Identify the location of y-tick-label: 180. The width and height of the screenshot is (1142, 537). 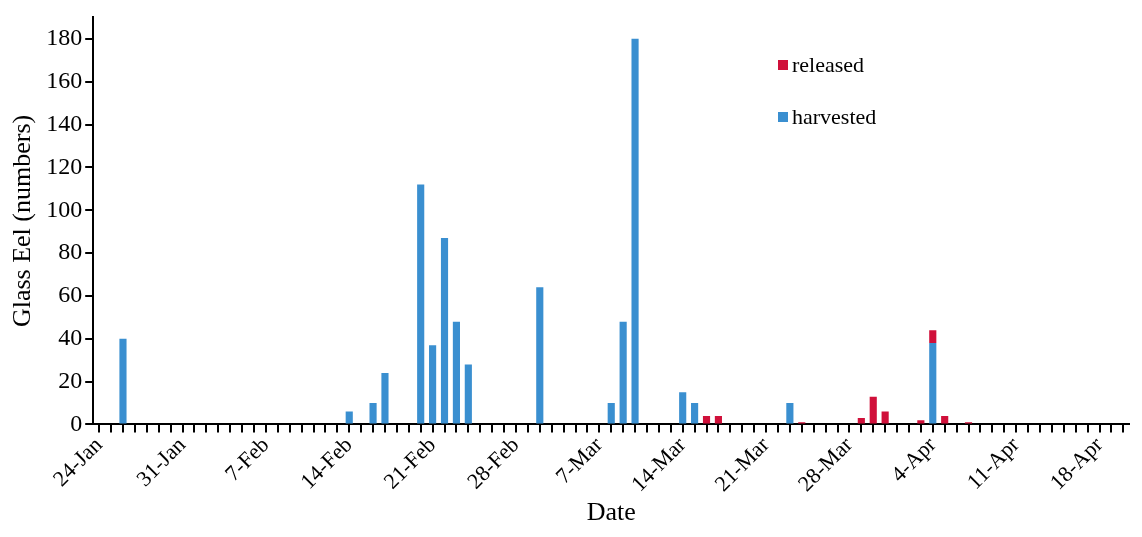
(64, 37).